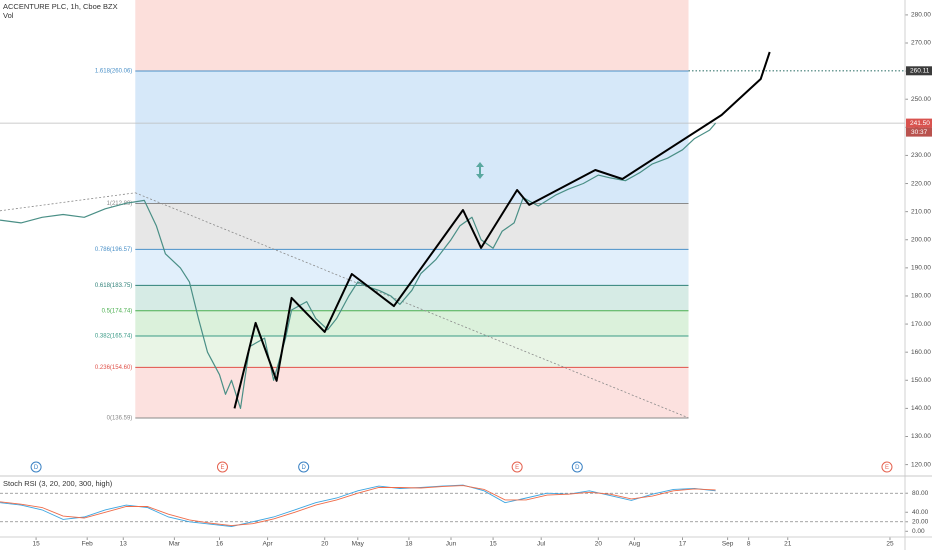 This screenshot has width=932, height=550. I want to click on x-tick-label: Mar, so click(175, 544).